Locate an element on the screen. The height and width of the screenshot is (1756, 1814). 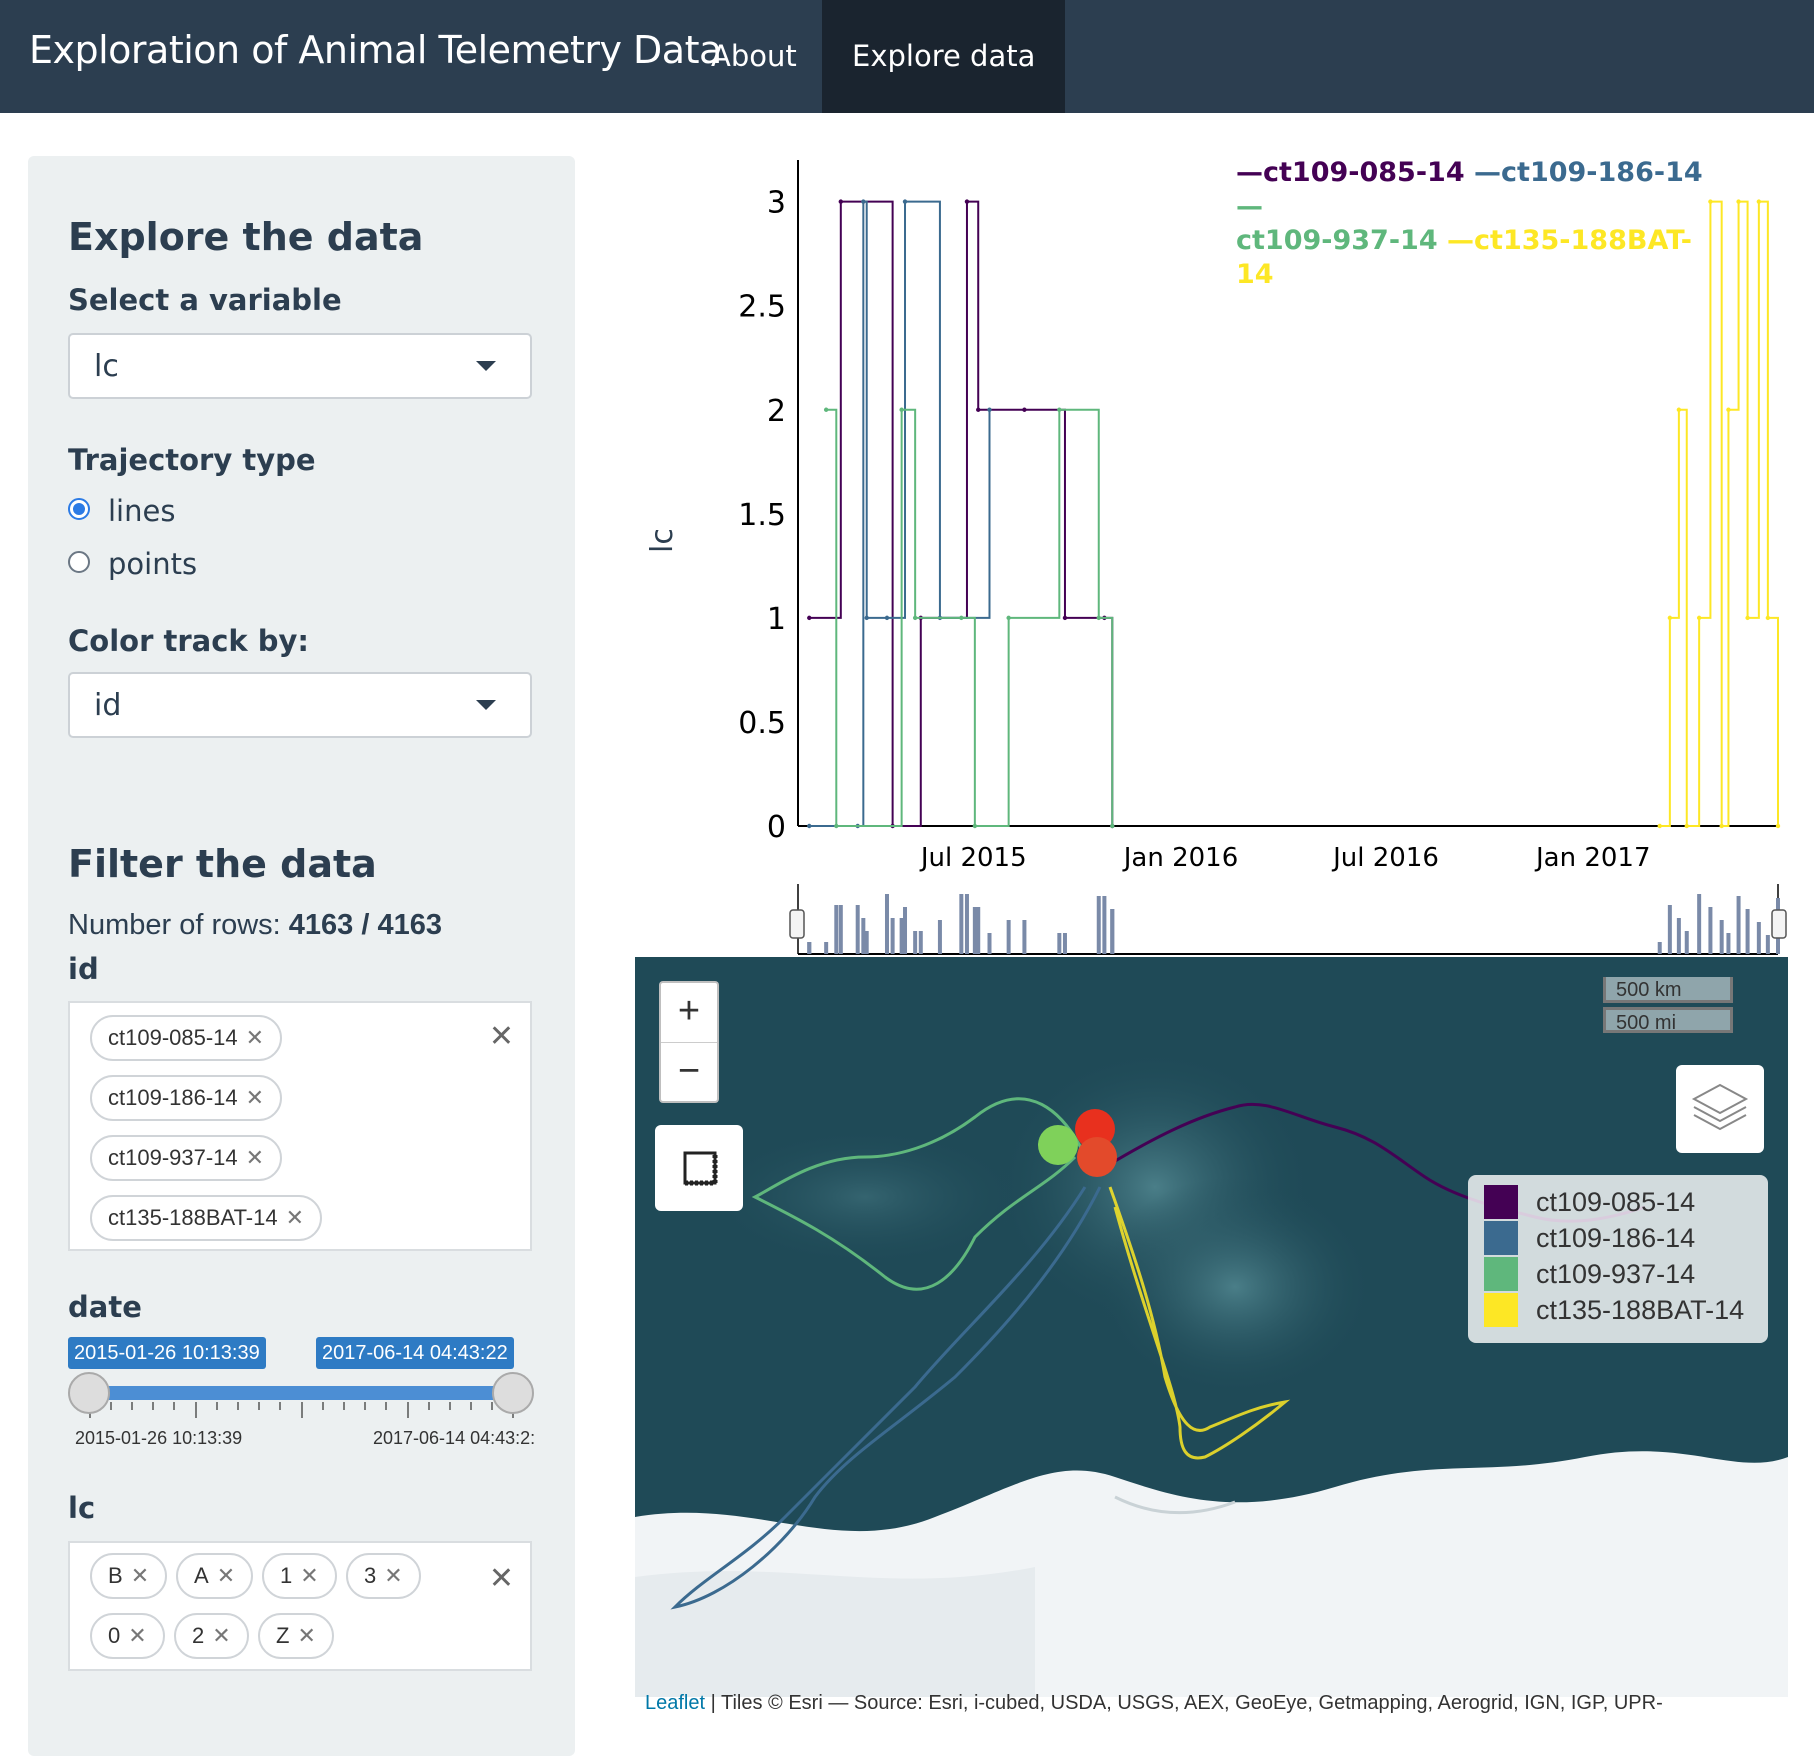
date-slider-track is located at coordinates (301, 1393).